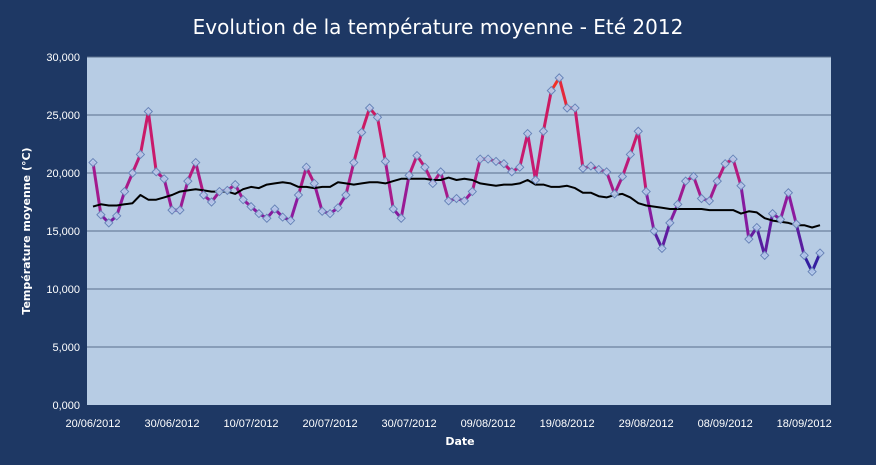 This screenshot has width=876, height=465. Describe the element at coordinates (63, 58) in the screenshot. I see `y-tick-label: 30,000` at that location.